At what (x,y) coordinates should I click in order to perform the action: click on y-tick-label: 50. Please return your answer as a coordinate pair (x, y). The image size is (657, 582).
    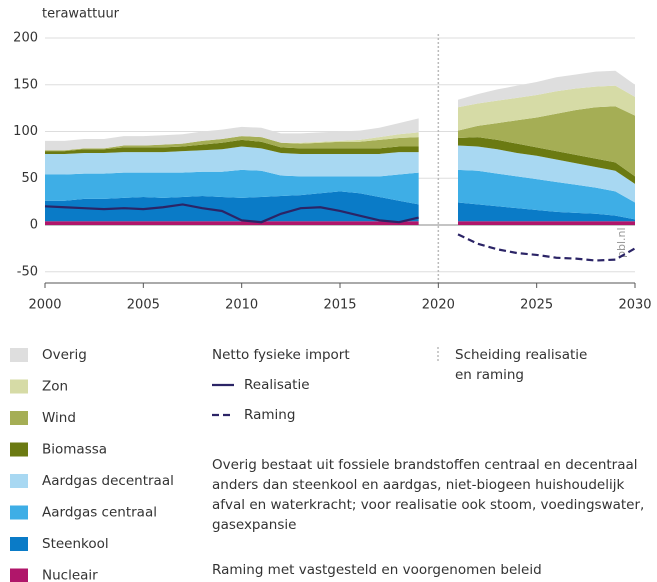
    Looking at the image, I should click on (29, 178).